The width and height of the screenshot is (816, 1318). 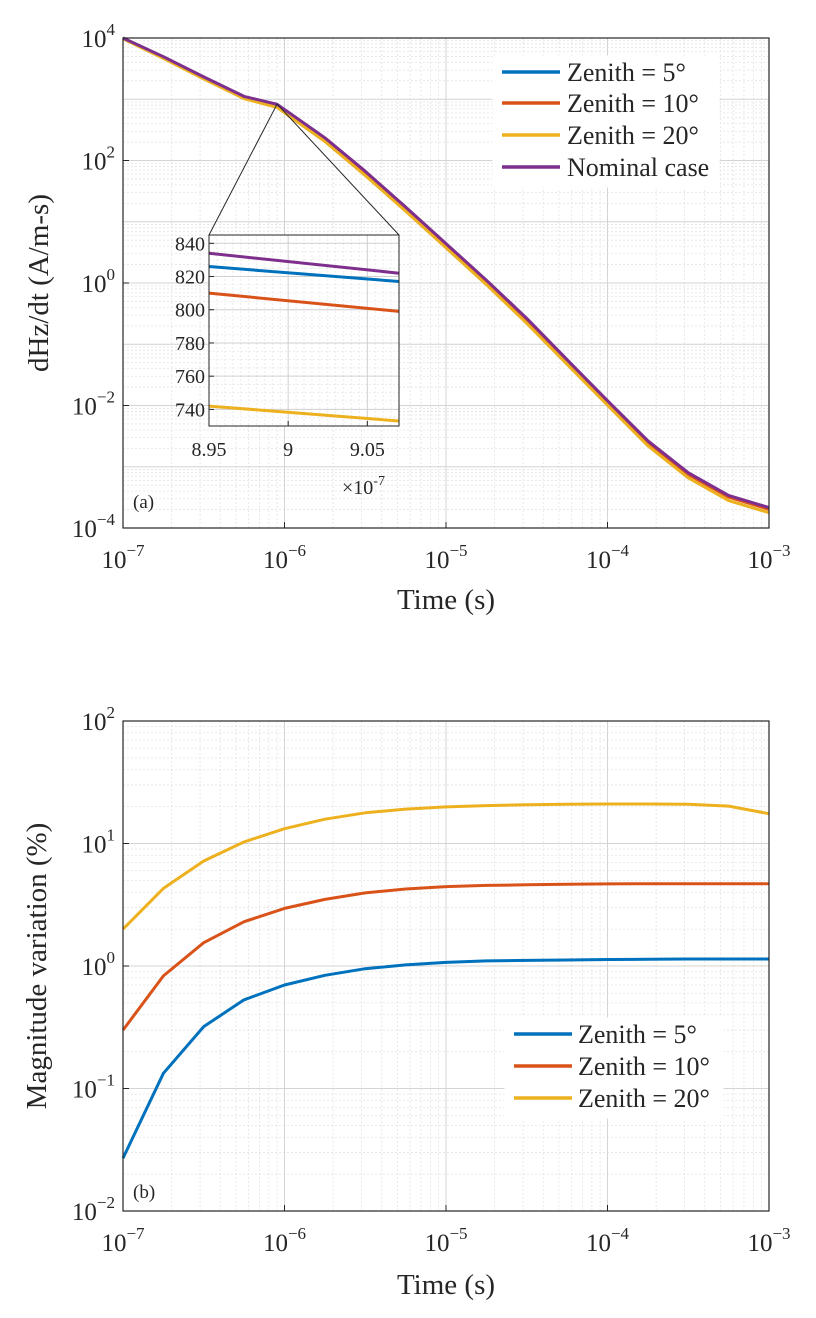 What do you see at coordinates (143, 502) in the screenshot?
I see `panel-a-tag: (a)` at bounding box center [143, 502].